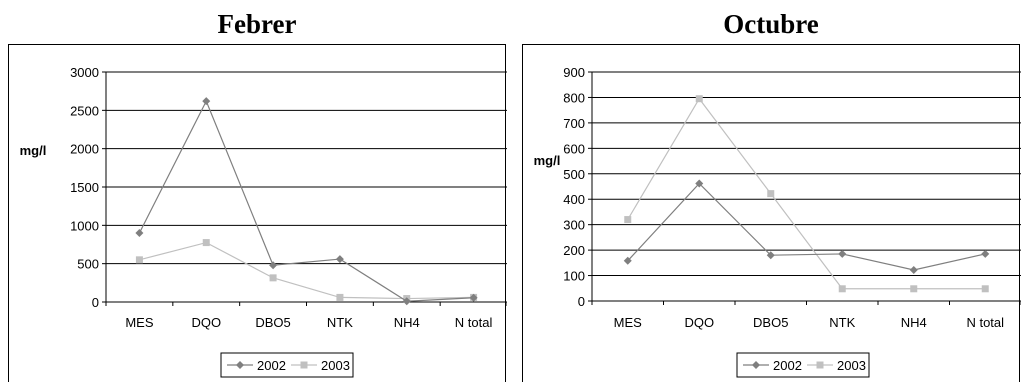 The height and width of the screenshot is (383, 1028). Describe the element at coordinates (84, 187) in the screenshot. I see `y-tick-label: 1500` at that location.